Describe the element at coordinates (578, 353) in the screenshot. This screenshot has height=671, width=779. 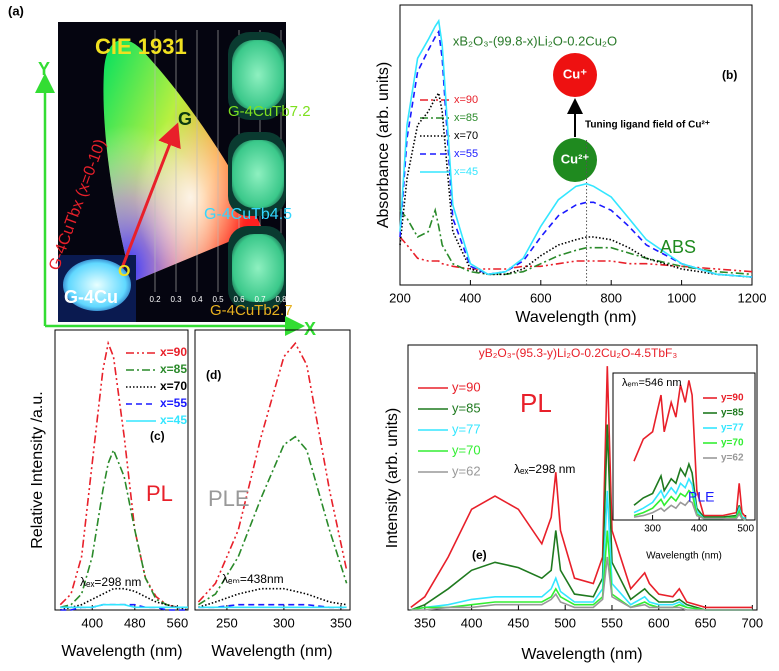
I see `chart-title: yB₂O₃-(95.3-y)Li₂O-0.2Cu₂O-4.5TbF₃` at that location.